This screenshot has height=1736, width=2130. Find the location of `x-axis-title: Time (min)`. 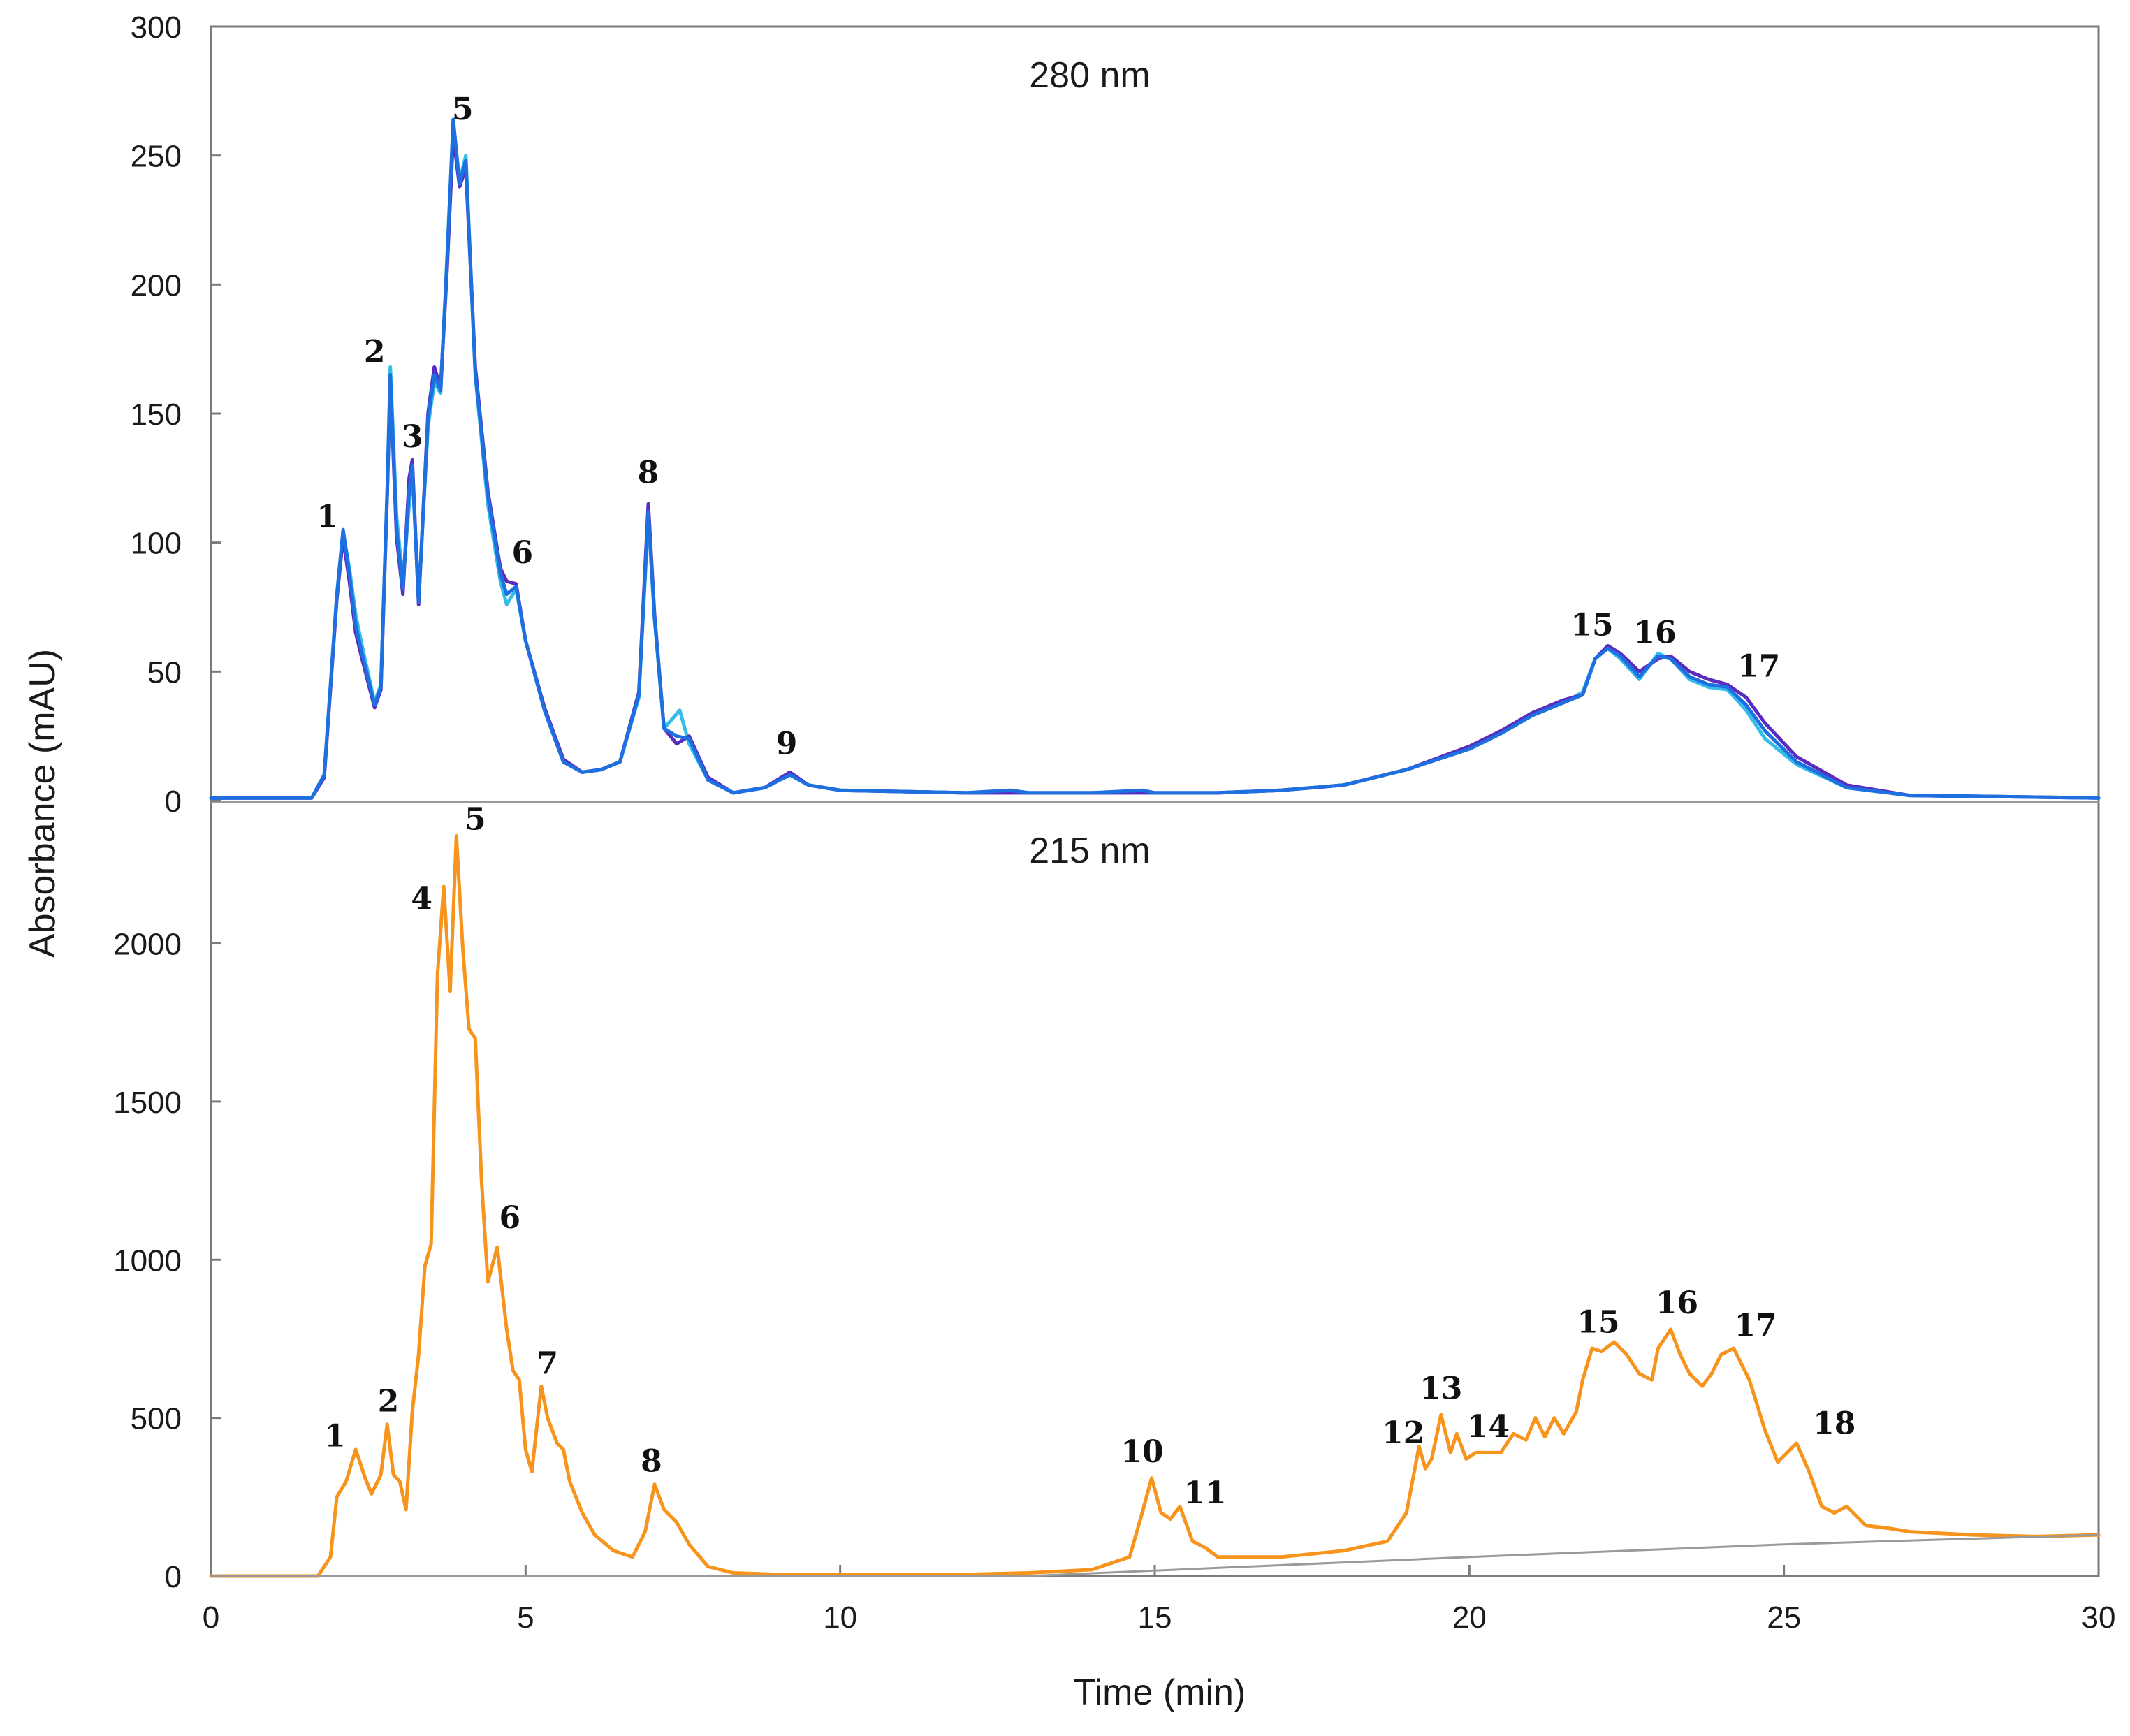

x-axis-title: Time (min) is located at coordinates (1160, 1692).